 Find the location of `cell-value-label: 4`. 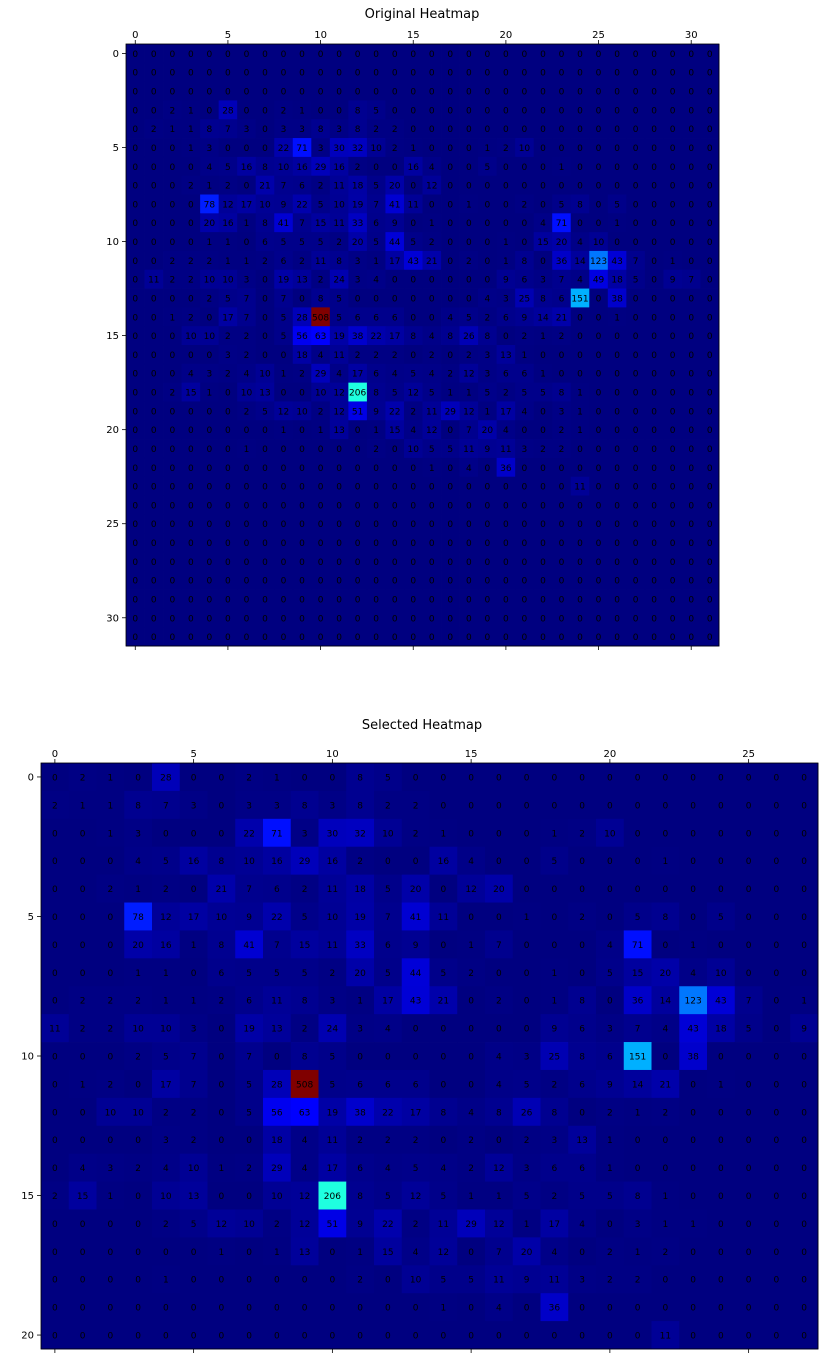

cell-value-label: 4 is located at coordinates (321, 356).